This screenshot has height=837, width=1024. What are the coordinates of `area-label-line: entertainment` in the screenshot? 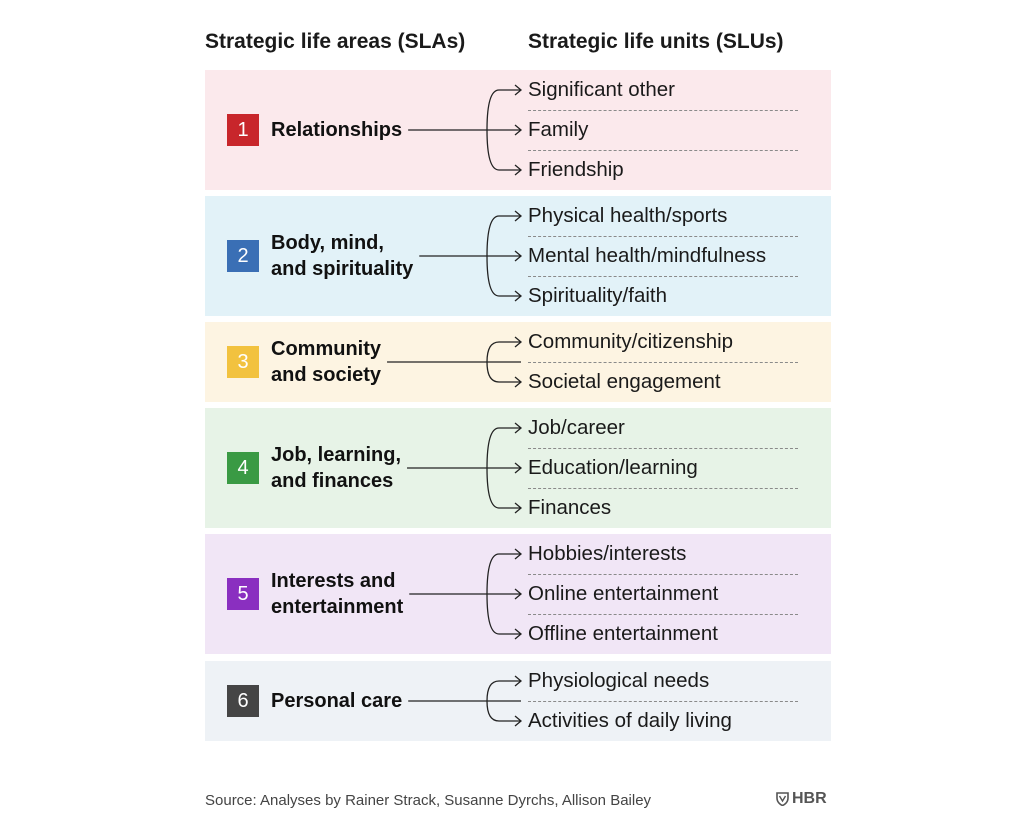 It's located at (337, 607).